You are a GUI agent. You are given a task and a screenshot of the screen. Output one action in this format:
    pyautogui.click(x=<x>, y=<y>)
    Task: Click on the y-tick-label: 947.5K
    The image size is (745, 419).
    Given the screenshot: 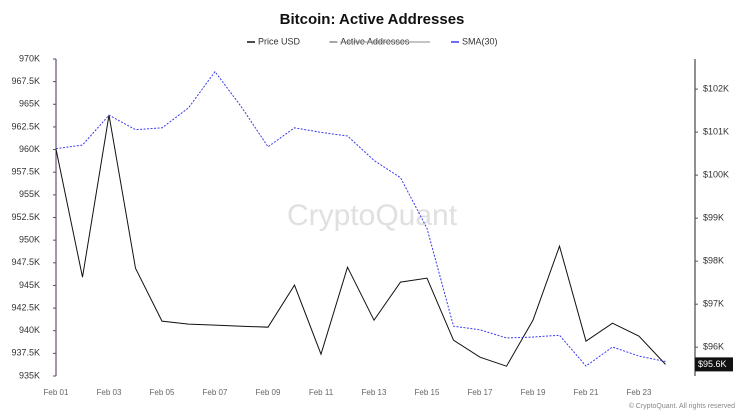 What is the action you would take?
    pyautogui.click(x=25, y=262)
    